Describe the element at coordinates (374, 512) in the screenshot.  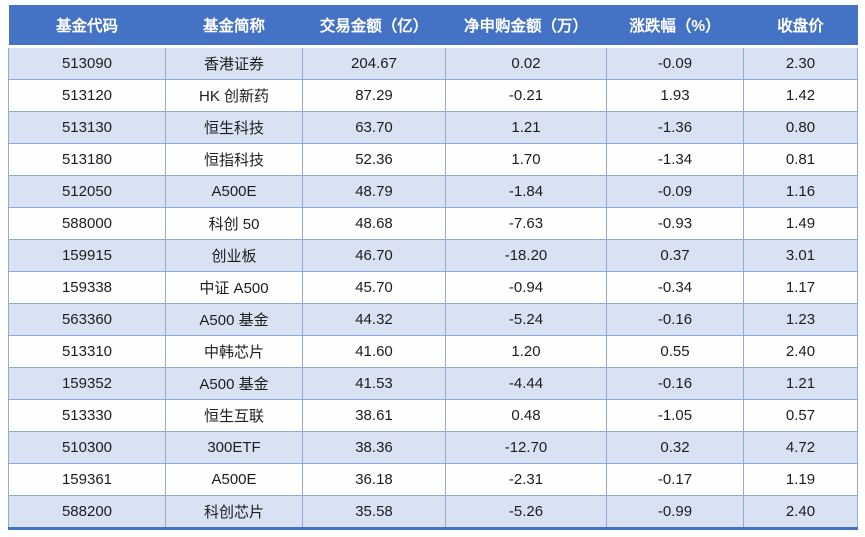
I see `cell-trade-amount: 35.58` at that location.